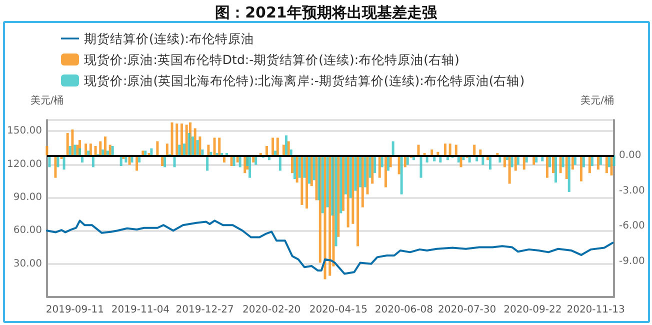 This screenshot has height=325, width=652. Describe the element at coordinates (326, 13) in the screenshot. I see `chart-title: 图：2021年预期将出现基差走强` at that location.